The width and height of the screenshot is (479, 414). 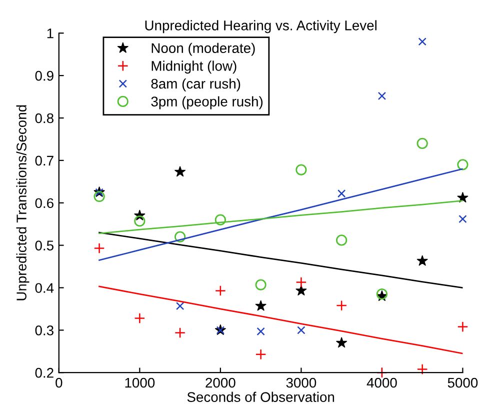 I want to click on y-tick-label: 0.2, so click(x=44, y=373).